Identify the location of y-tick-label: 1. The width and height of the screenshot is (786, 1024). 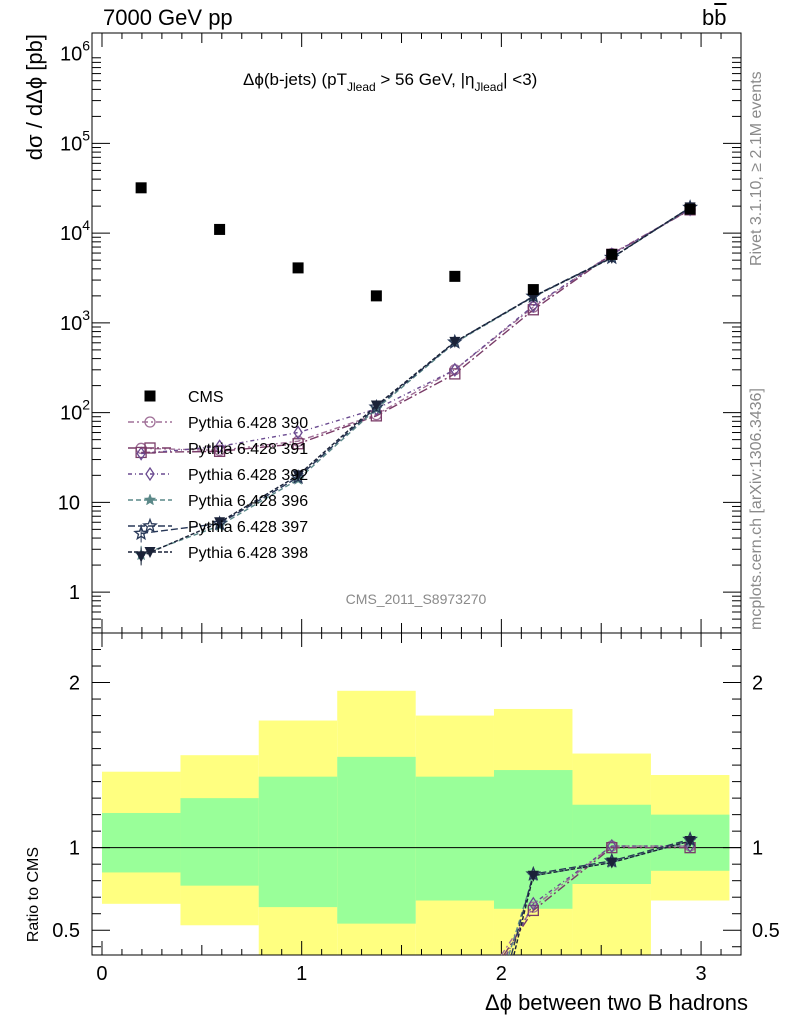
(74, 593).